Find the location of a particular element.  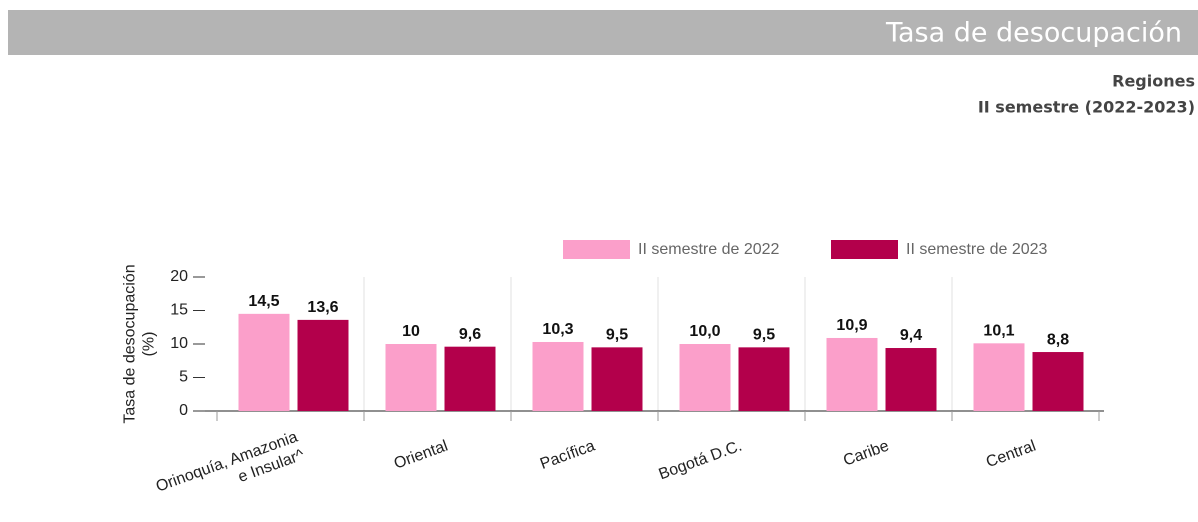

value-label: 10 is located at coordinates (411, 331).